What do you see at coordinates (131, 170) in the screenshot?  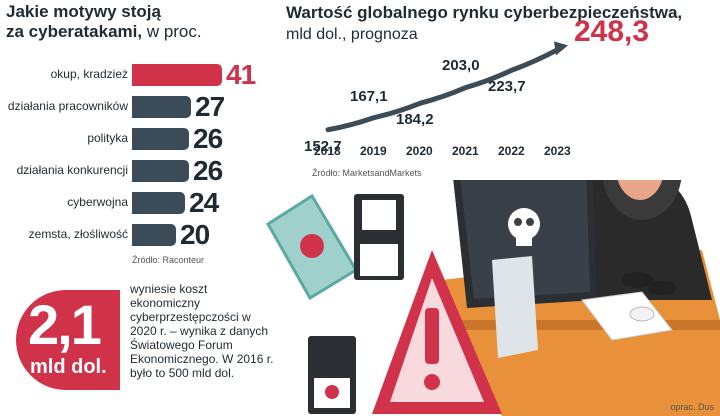 I see `bar-row: działania konkurencji 26` at bounding box center [131, 170].